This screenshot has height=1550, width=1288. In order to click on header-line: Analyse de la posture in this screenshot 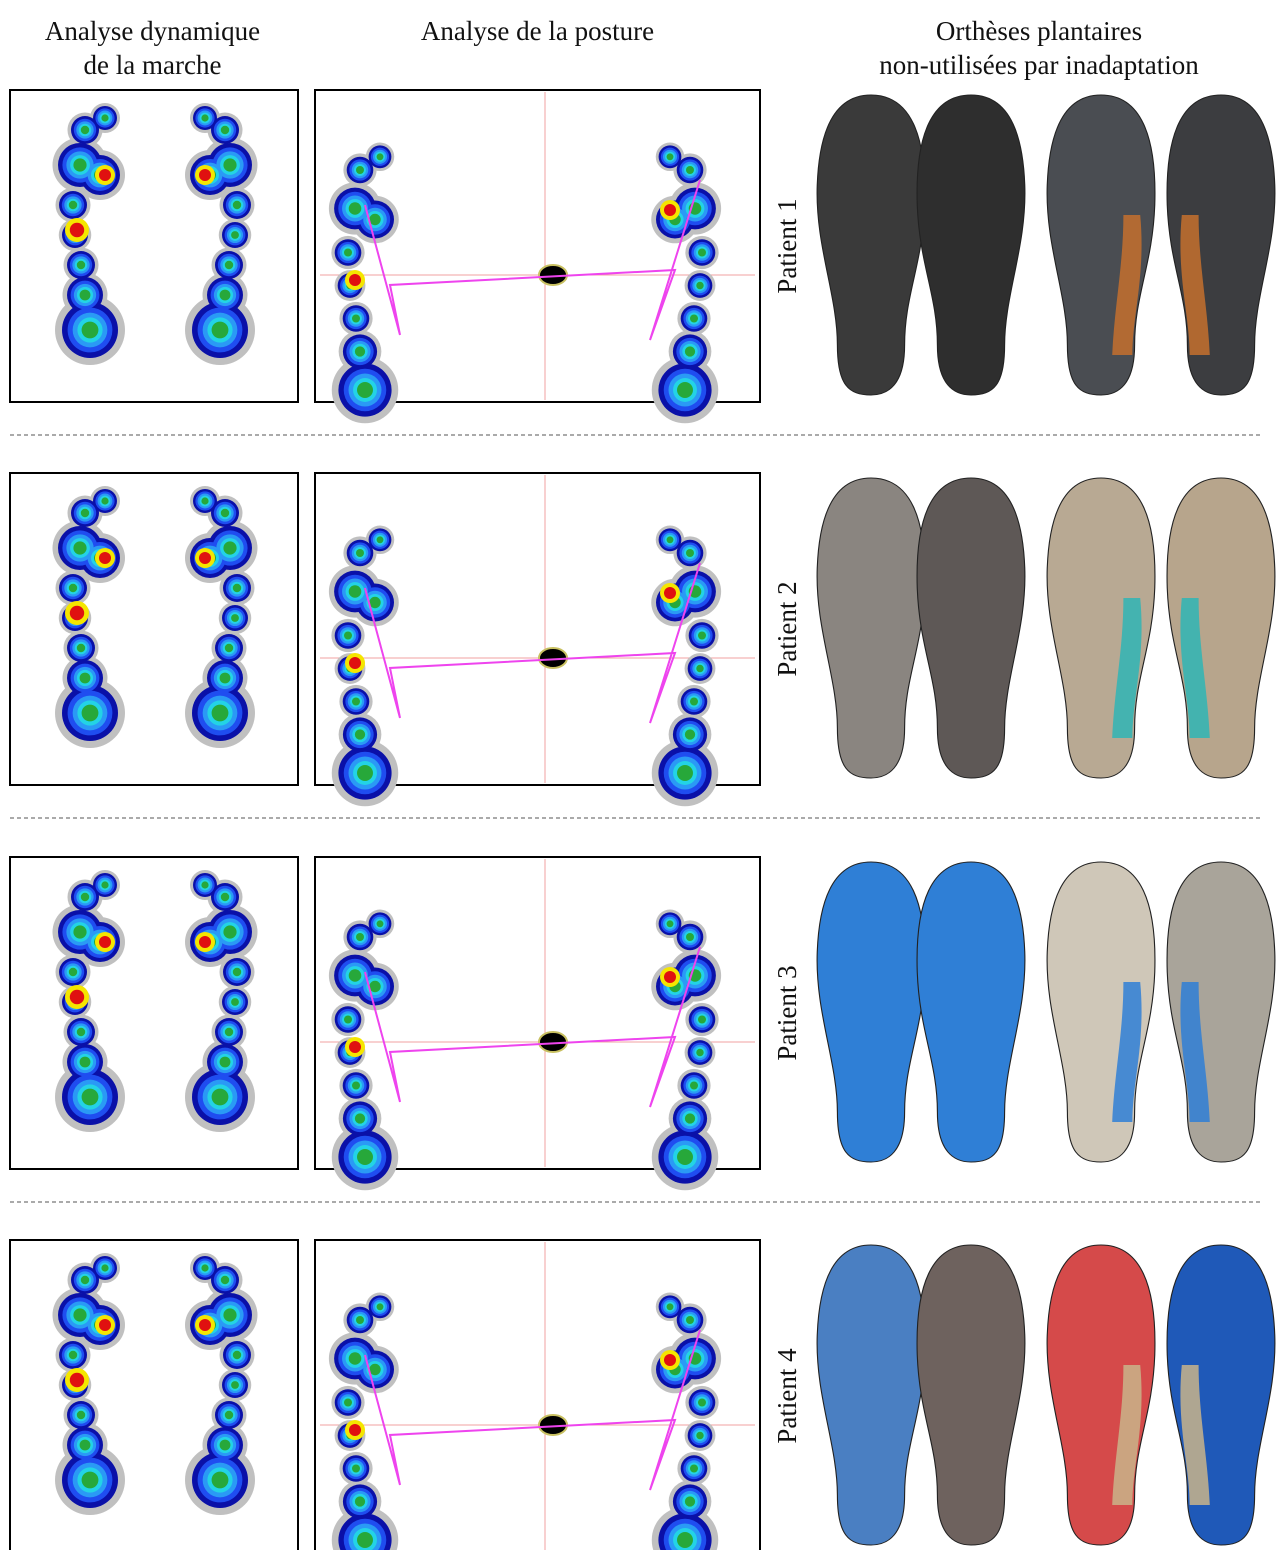, I will do `click(537, 31)`.